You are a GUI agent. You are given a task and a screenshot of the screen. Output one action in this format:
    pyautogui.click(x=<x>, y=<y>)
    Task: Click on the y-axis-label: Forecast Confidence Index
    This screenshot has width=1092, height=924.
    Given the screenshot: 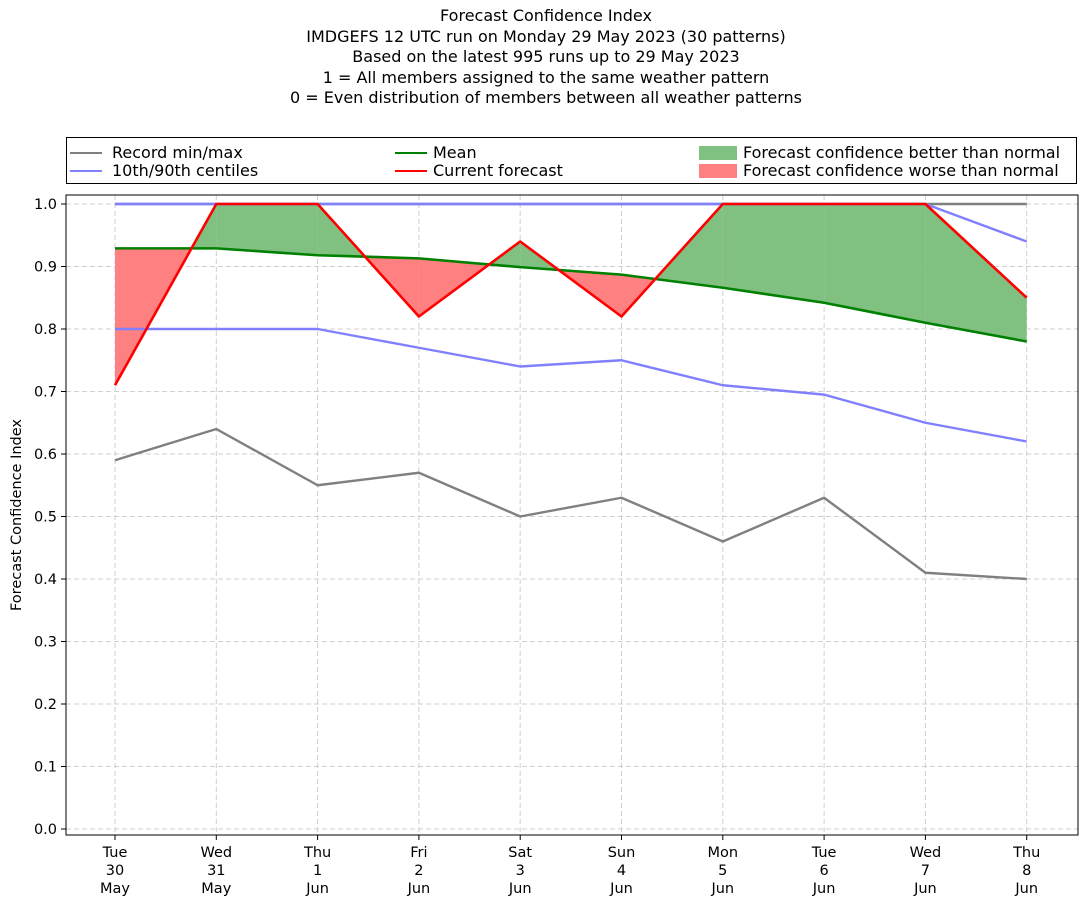 What is the action you would take?
    pyautogui.click(x=17, y=515)
    